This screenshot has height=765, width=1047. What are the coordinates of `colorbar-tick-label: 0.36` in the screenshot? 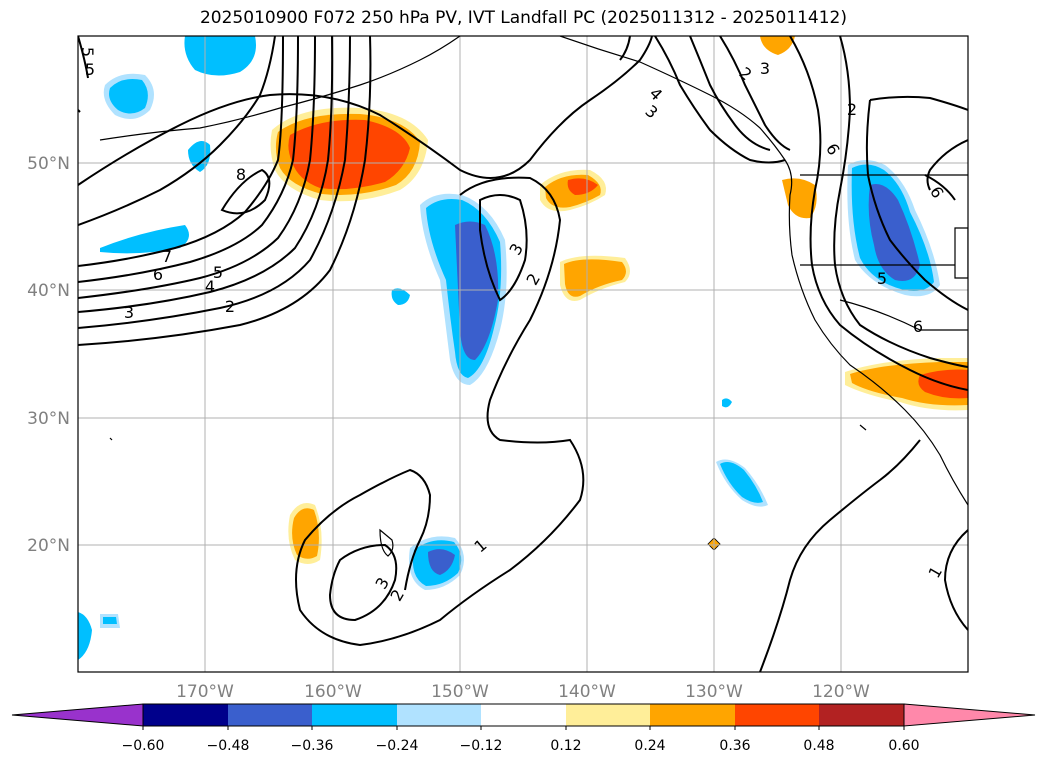 It's located at (734, 746).